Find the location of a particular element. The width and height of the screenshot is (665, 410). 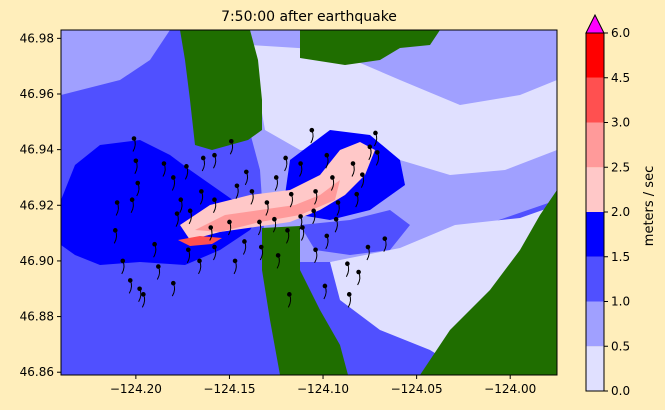

colorbar-ticks: 0.0 0.5 1.0 1.5 2.0 2.5 3.0 4.5 6.0 is located at coordinates (617, 212).